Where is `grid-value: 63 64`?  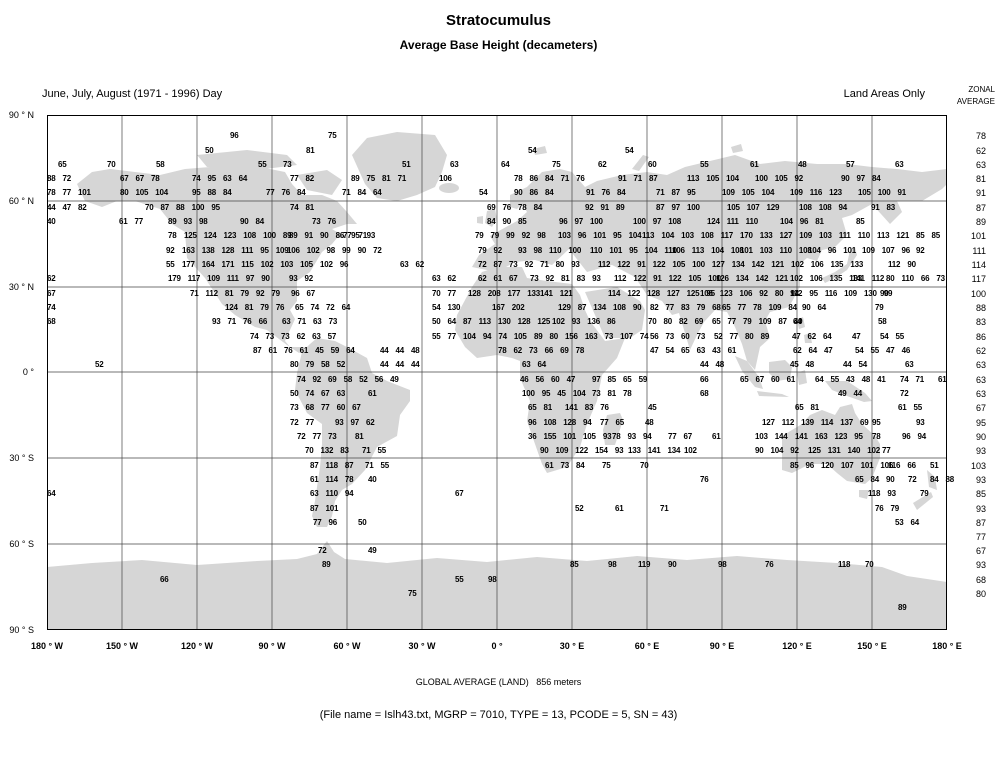
grid-value: 63 64 is located at coordinates (534, 364).